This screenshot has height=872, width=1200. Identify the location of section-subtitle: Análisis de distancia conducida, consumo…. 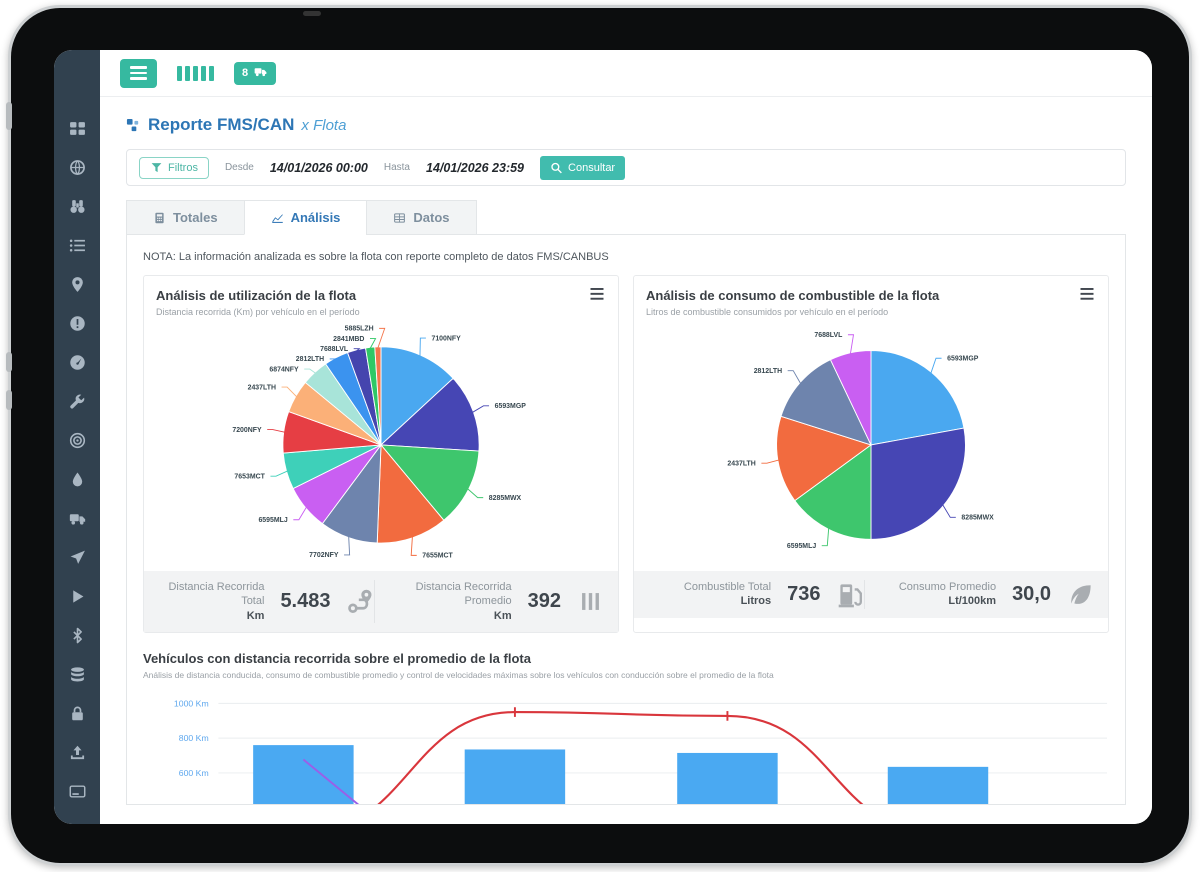
(458, 675).